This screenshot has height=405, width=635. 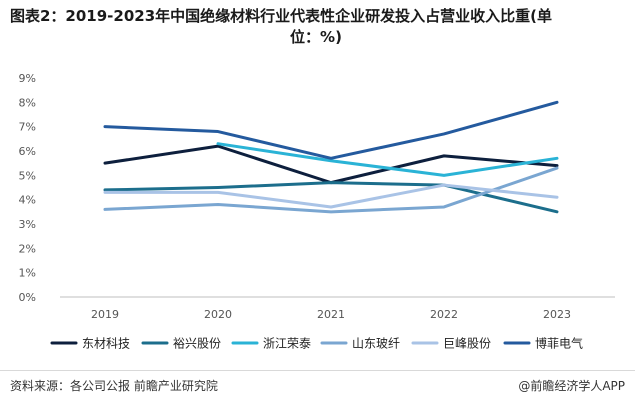 What do you see at coordinates (559, 343) in the screenshot?
I see `legend-label: 博菲电气` at bounding box center [559, 343].